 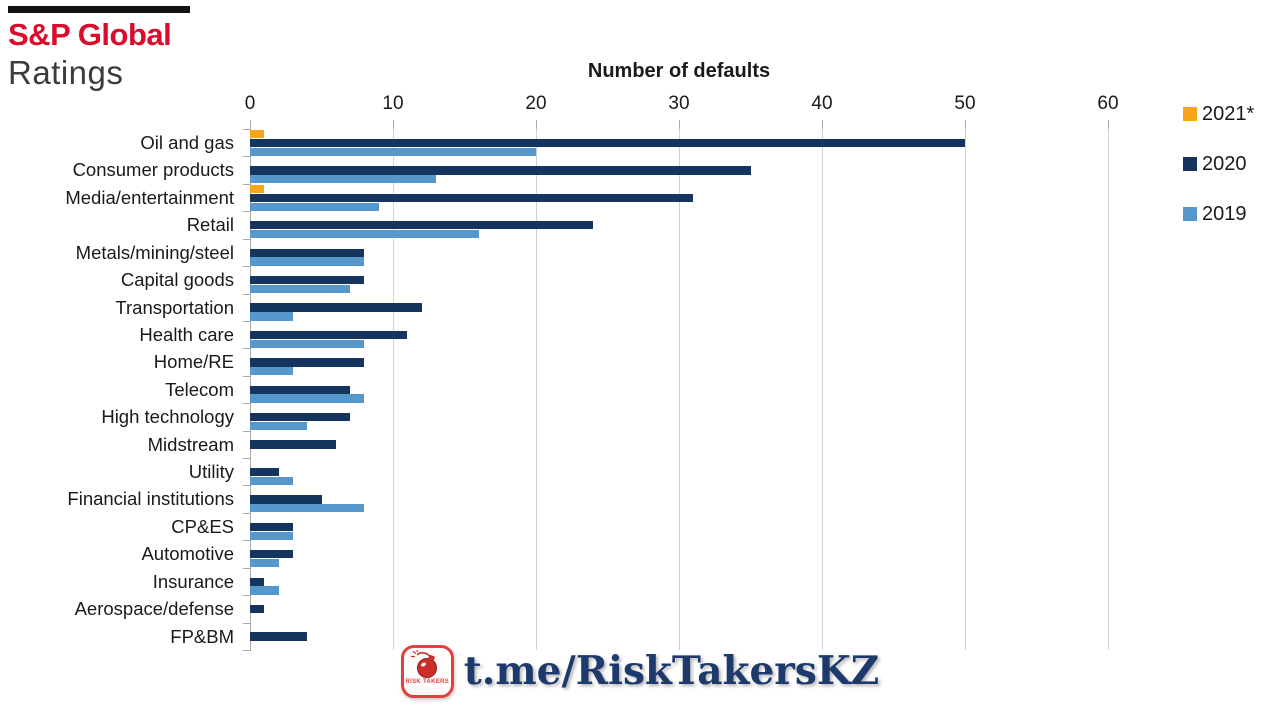 I want to click on badge-label: RISK TAKERS, so click(x=427, y=682).